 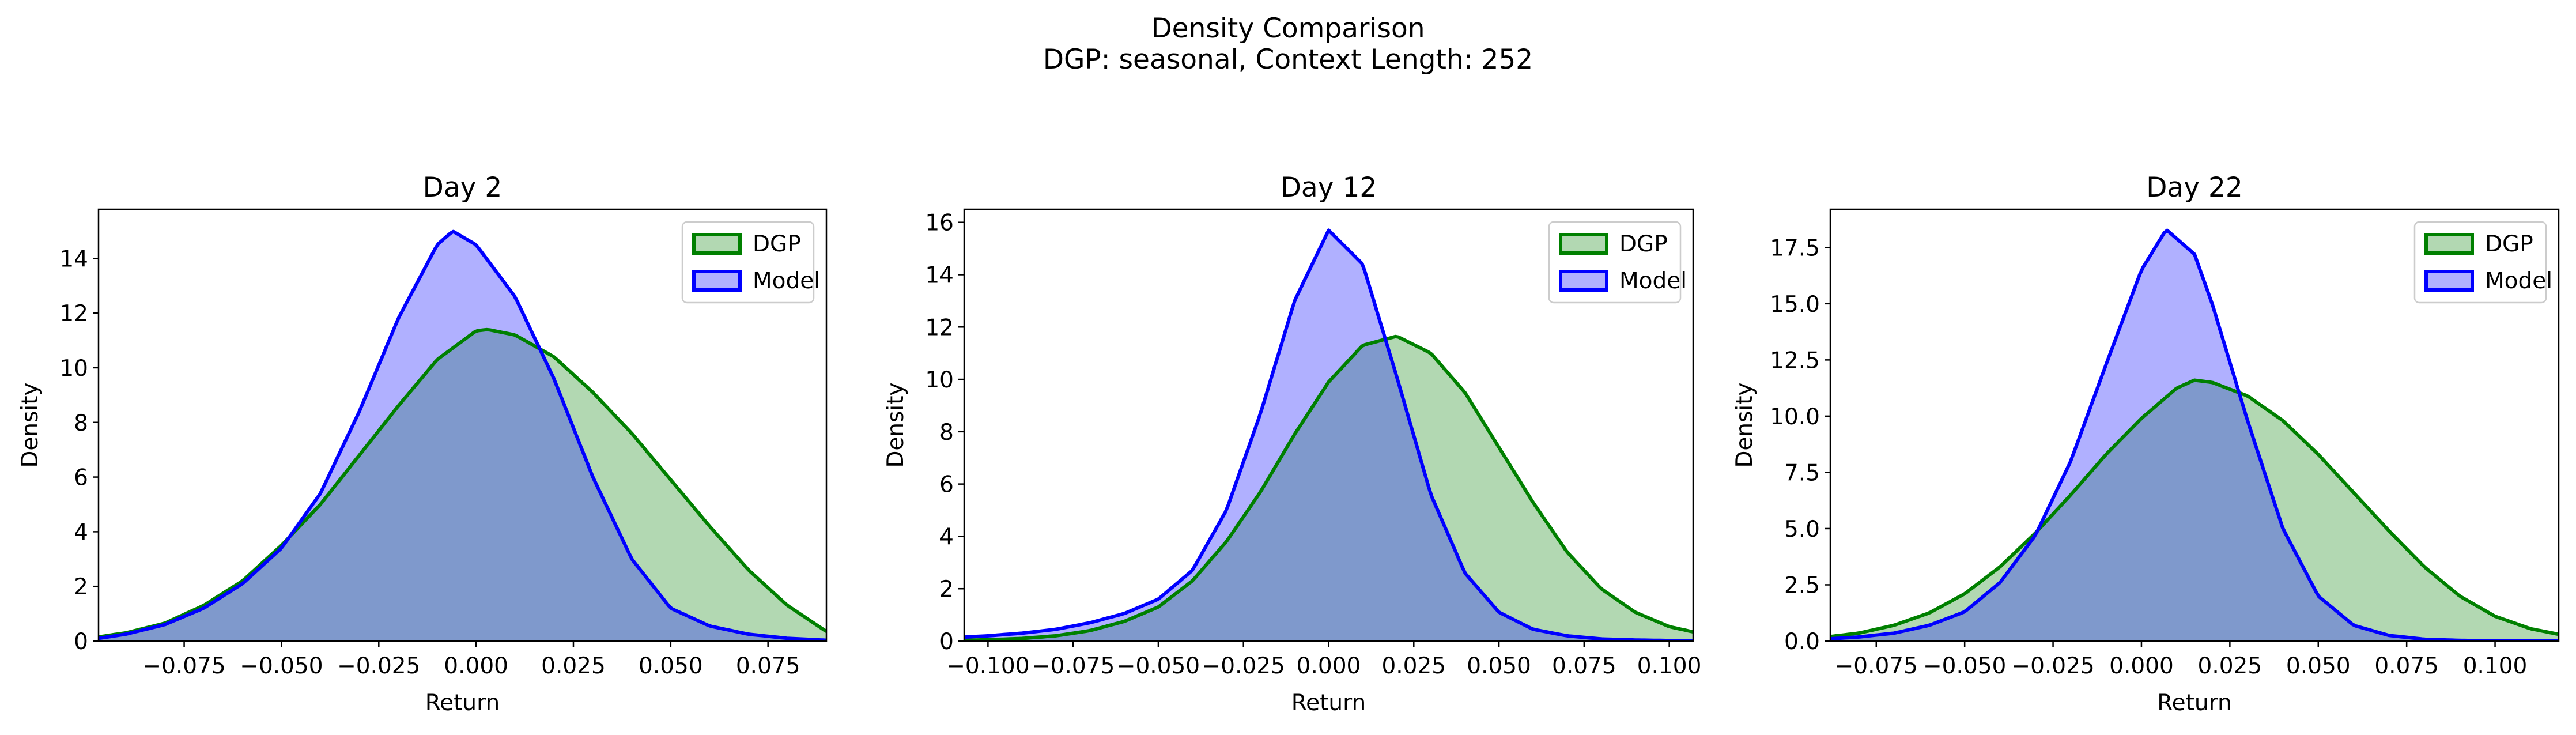 What do you see at coordinates (1288, 28) in the screenshot?
I see `figure-title: Density Comparison` at bounding box center [1288, 28].